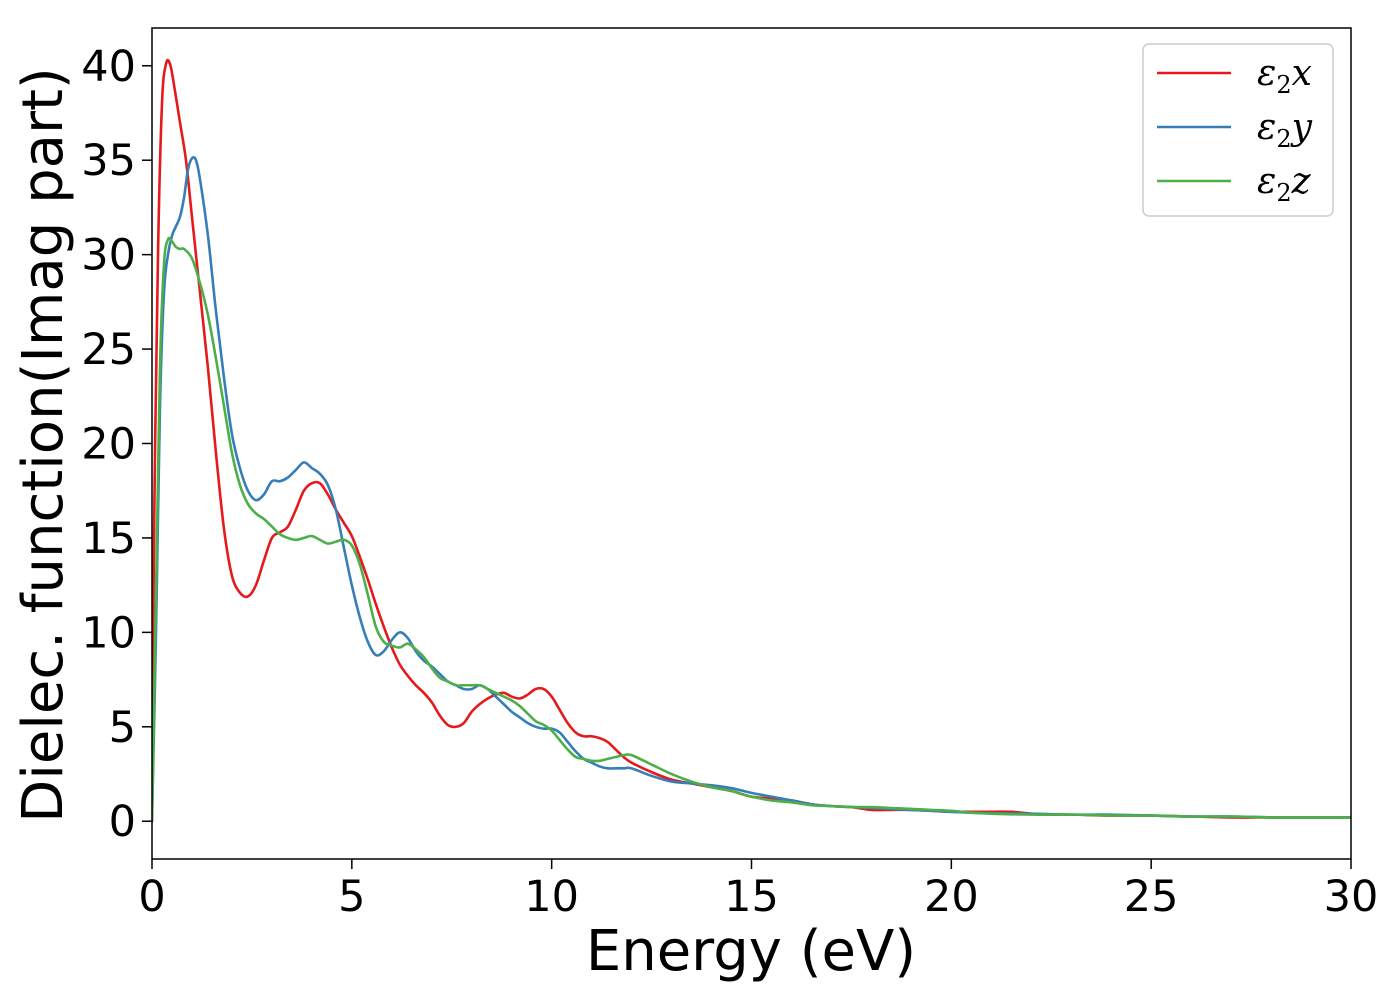 The image size is (1400, 1000). Describe the element at coordinates (108, 256) in the screenshot. I see `y-tick-label: 30` at that location.